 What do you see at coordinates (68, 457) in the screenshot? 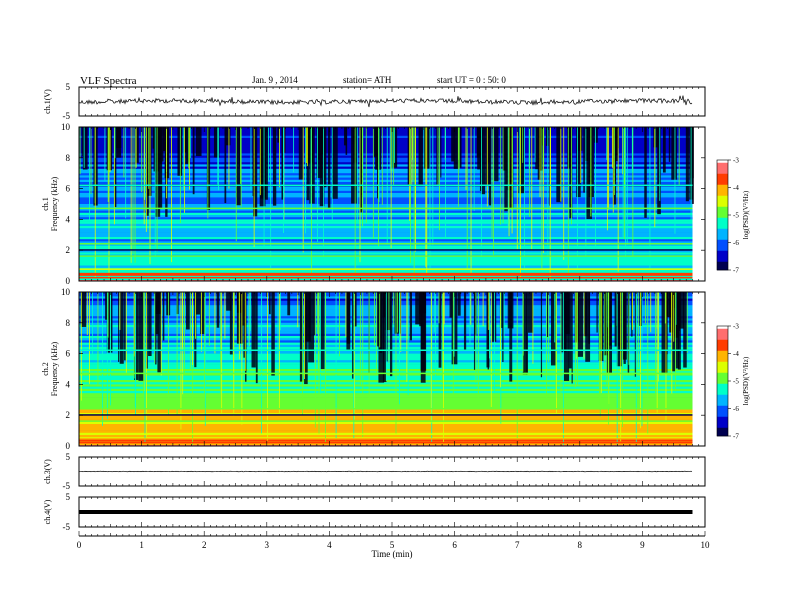
I see `ch3-waveform-ytick-label: 5` at bounding box center [68, 457].